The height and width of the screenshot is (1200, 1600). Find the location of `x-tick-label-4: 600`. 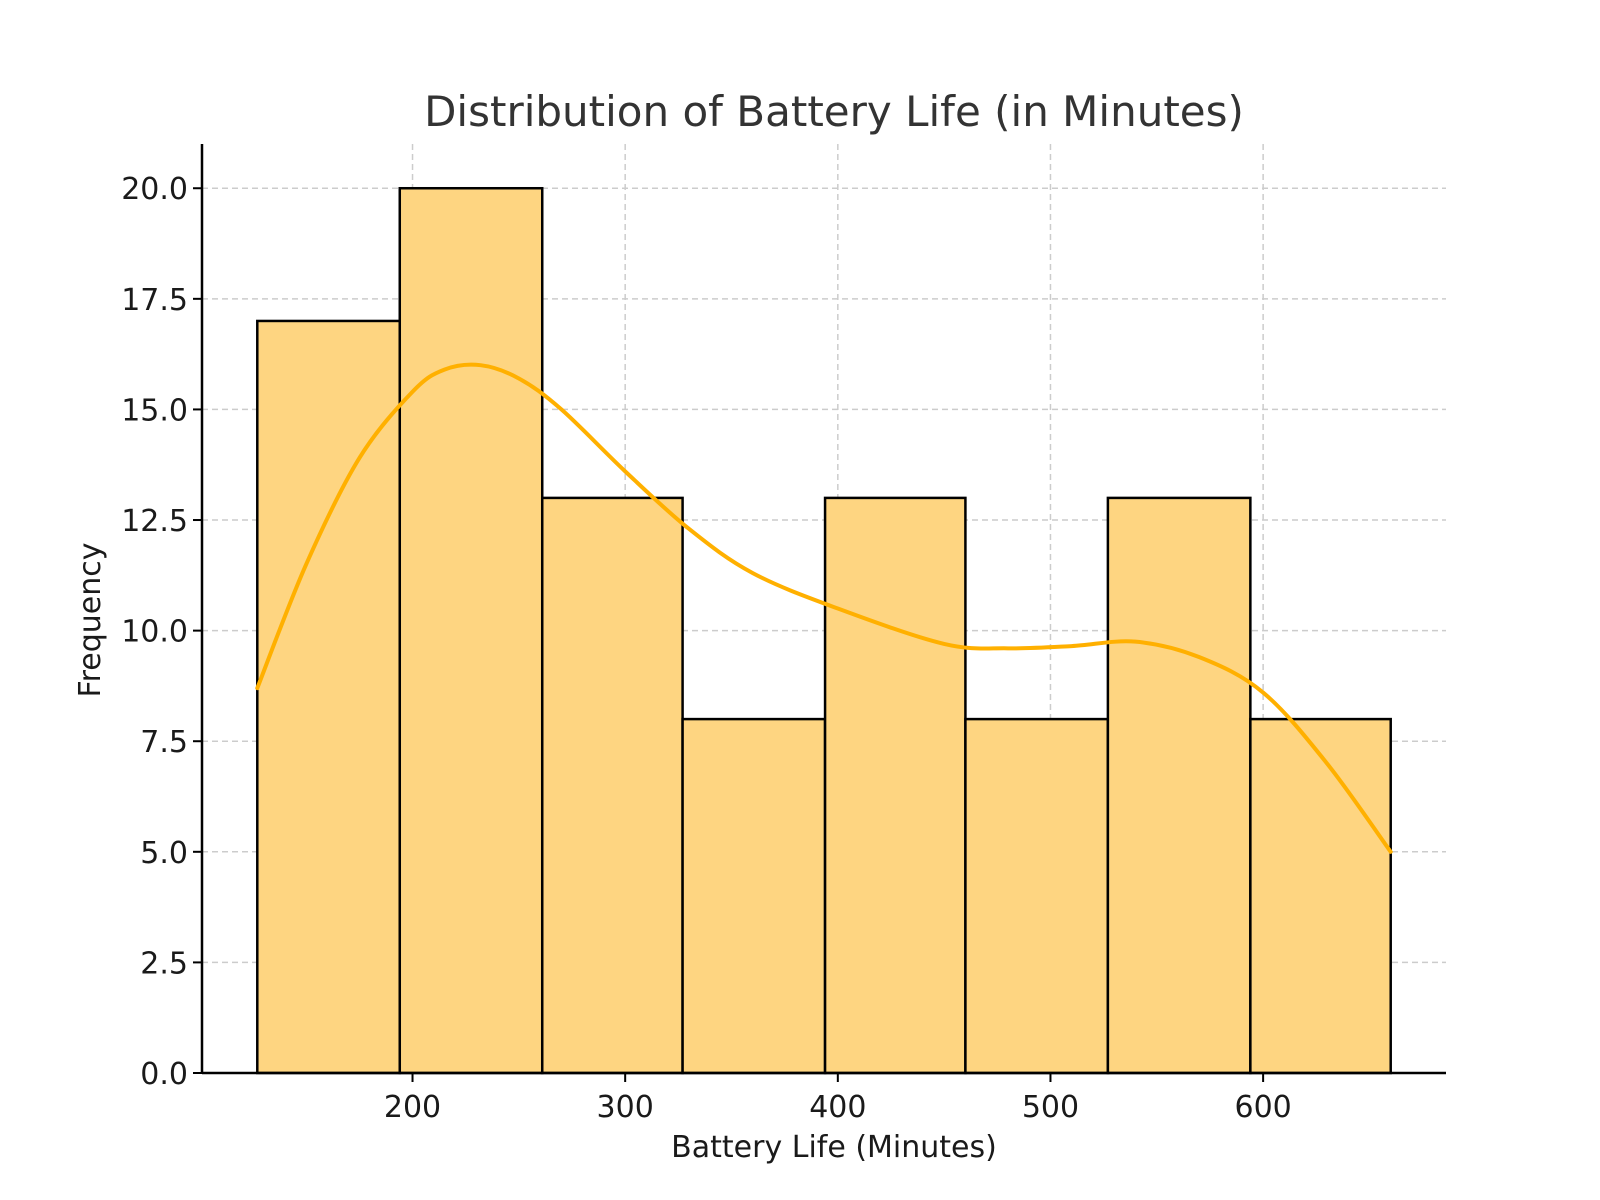

x-tick-label-4: 600 is located at coordinates (1262, 1107).